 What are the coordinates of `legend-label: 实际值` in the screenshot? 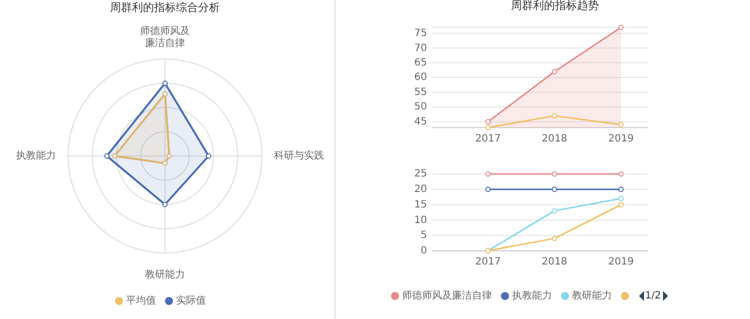 It's located at (191, 300).